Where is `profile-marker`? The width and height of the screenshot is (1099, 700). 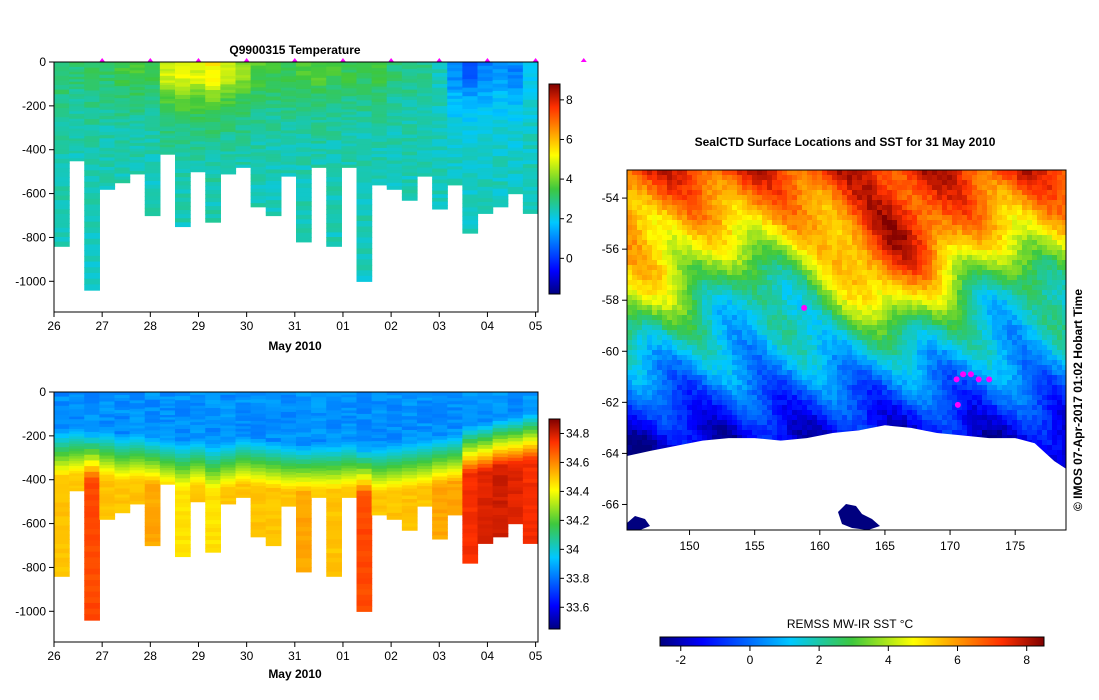
profile-marker is located at coordinates (487, 60).